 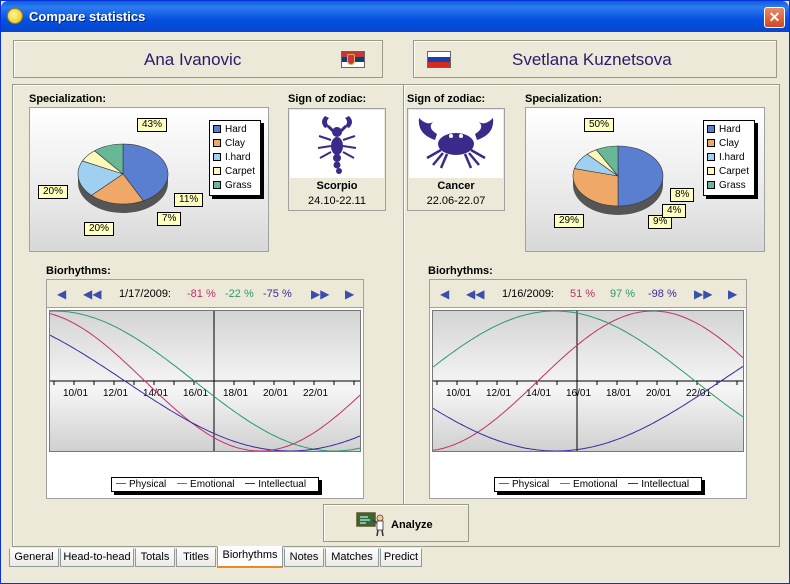 I want to click on cancer-icon, so click(x=456, y=144).